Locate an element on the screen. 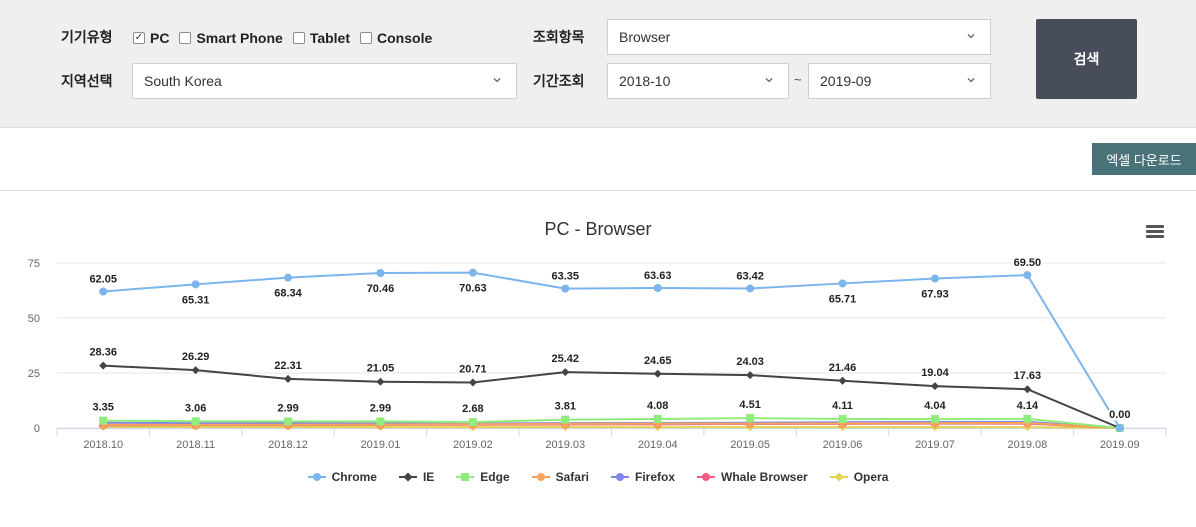 The height and width of the screenshot is (527, 1196). data-label-ie: 20.71 is located at coordinates (473, 369).